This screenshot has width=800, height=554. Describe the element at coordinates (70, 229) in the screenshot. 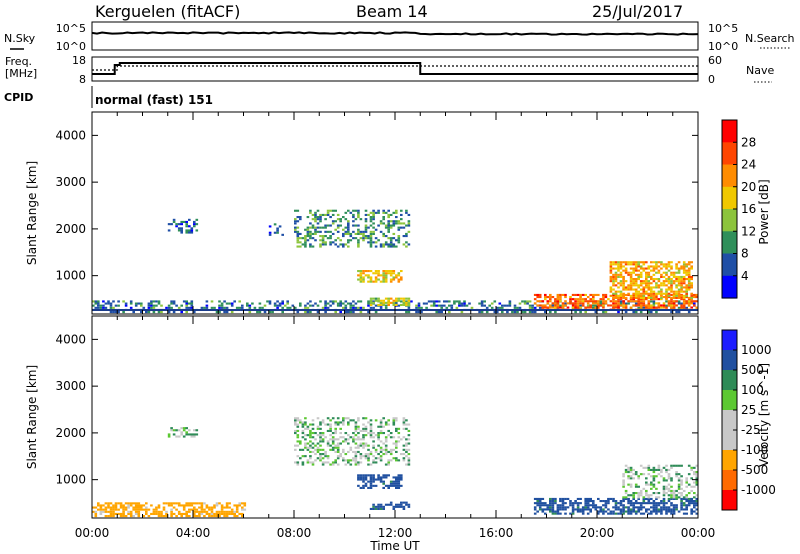

I see `y-tick-label: 2000` at that location.